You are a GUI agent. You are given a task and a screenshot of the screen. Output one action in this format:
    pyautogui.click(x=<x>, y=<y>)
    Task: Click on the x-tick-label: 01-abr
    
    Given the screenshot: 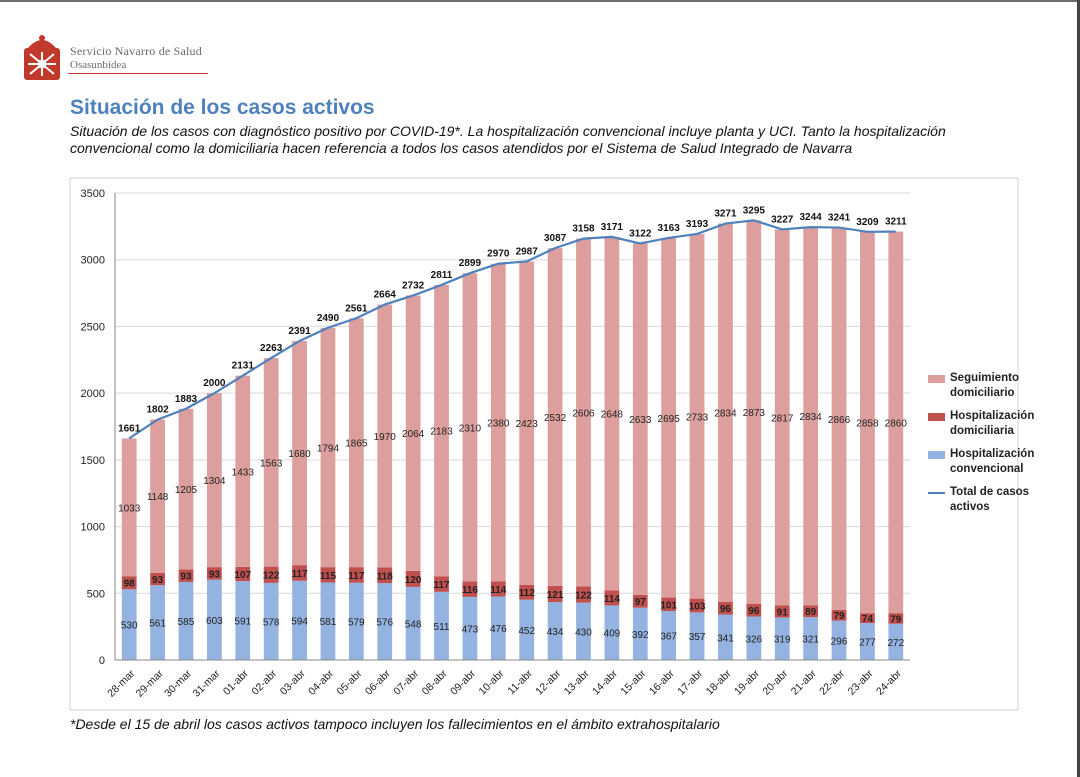 What is the action you would take?
    pyautogui.click(x=236, y=682)
    